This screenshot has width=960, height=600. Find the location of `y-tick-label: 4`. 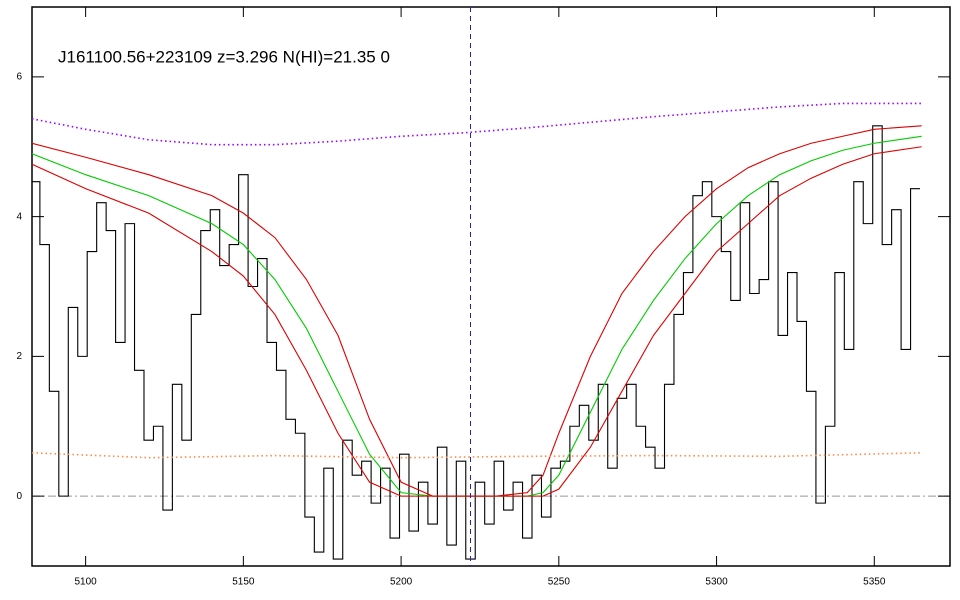

y-tick-label: 4 is located at coordinates (19, 216).